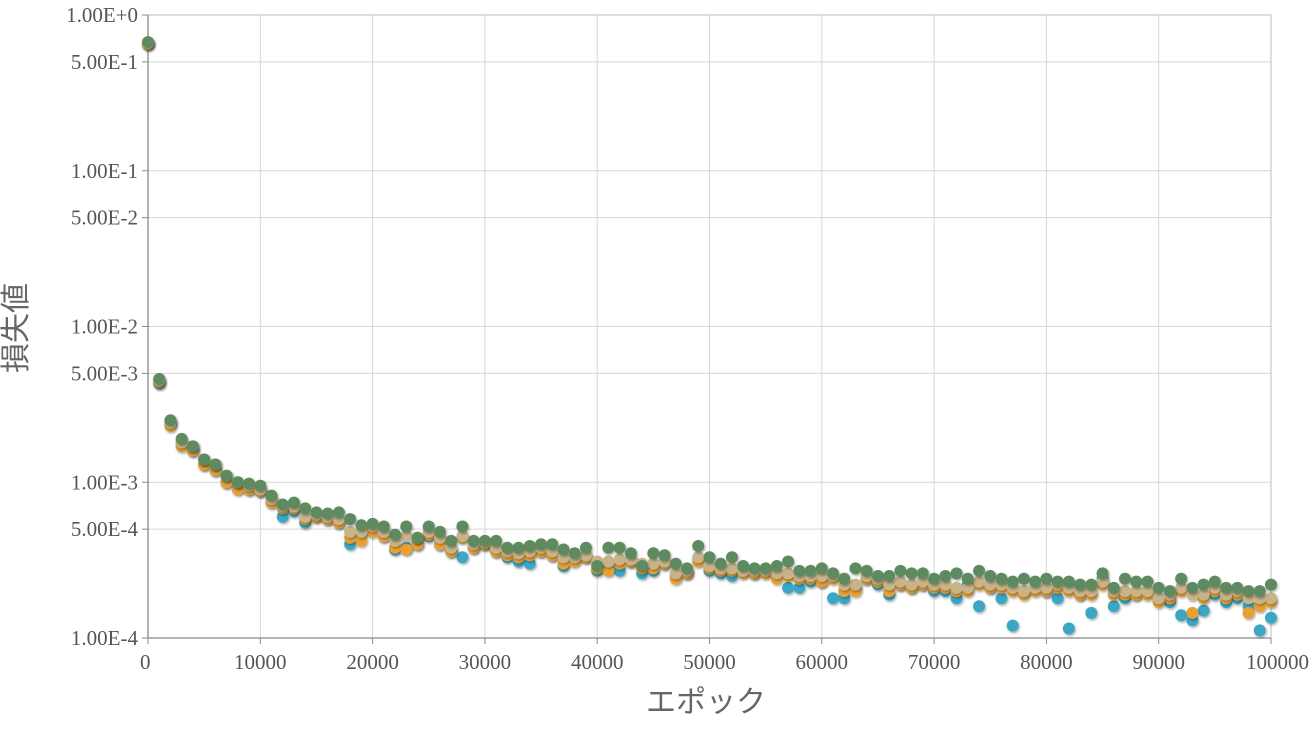 The image size is (1309, 735). I want to click on x-tick-label: 20000, so click(372, 662).